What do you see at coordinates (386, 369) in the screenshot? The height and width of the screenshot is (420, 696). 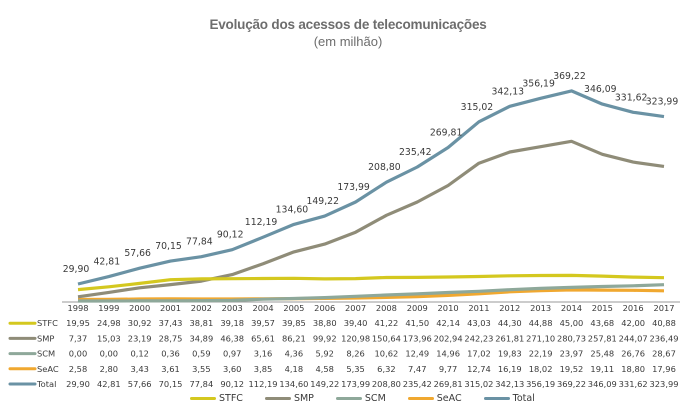 I see `table-cell: 6,32` at bounding box center [386, 369].